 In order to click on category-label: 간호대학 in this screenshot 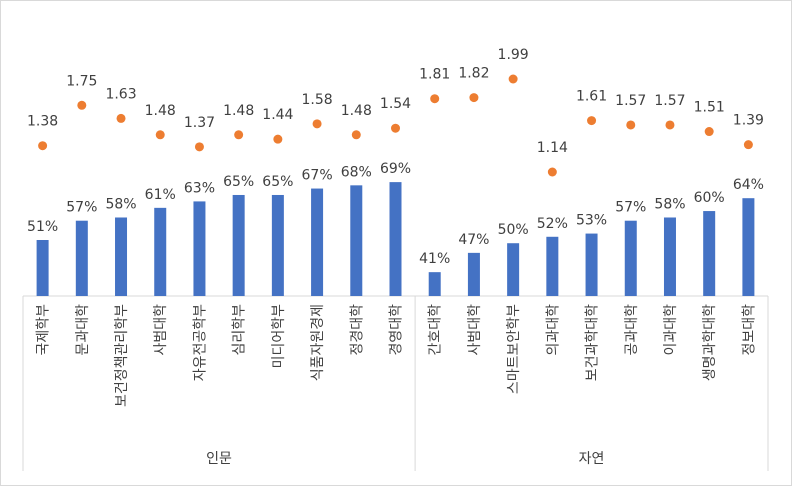, I will do `click(436, 330)`.